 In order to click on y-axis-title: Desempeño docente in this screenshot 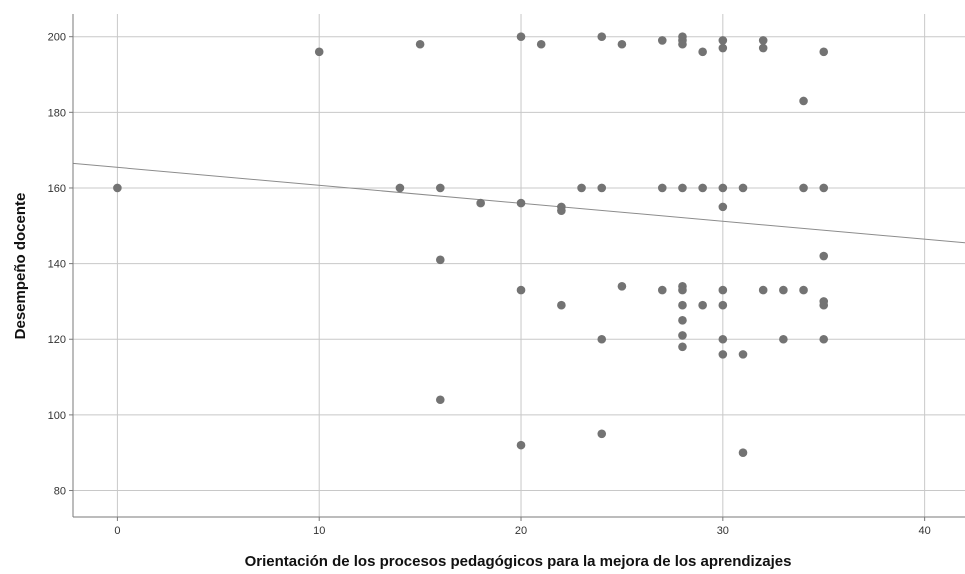, I will do `click(20, 266)`.